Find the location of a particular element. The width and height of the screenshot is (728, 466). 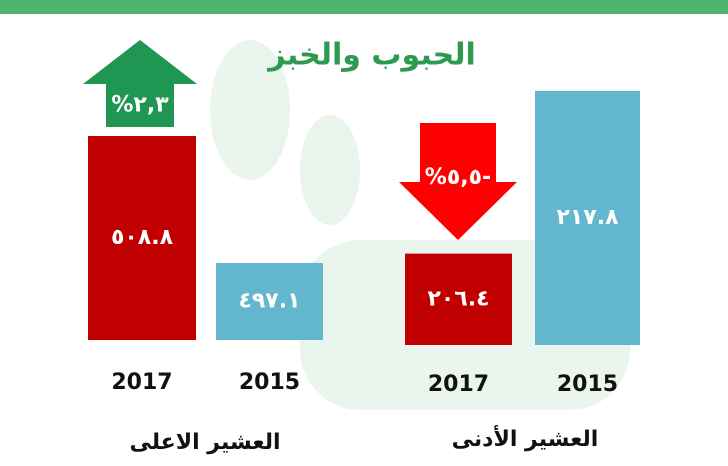

value-label: ٥٠٨.٨ is located at coordinates (142, 237).